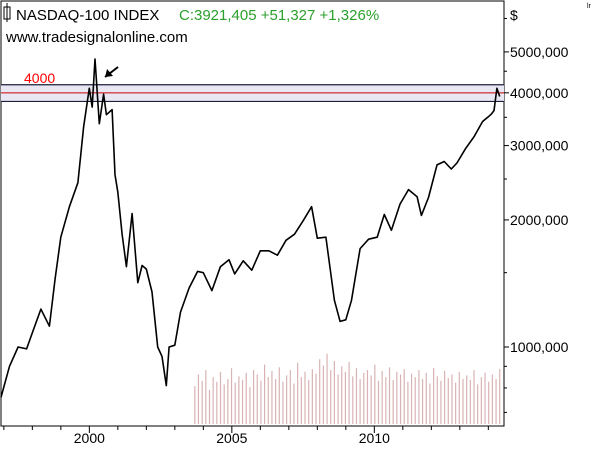 This screenshot has width=595, height=450. What do you see at coordinates (514, 15) in the screenshot?
I see `currency-label: $` at bounding box center [514, 15].